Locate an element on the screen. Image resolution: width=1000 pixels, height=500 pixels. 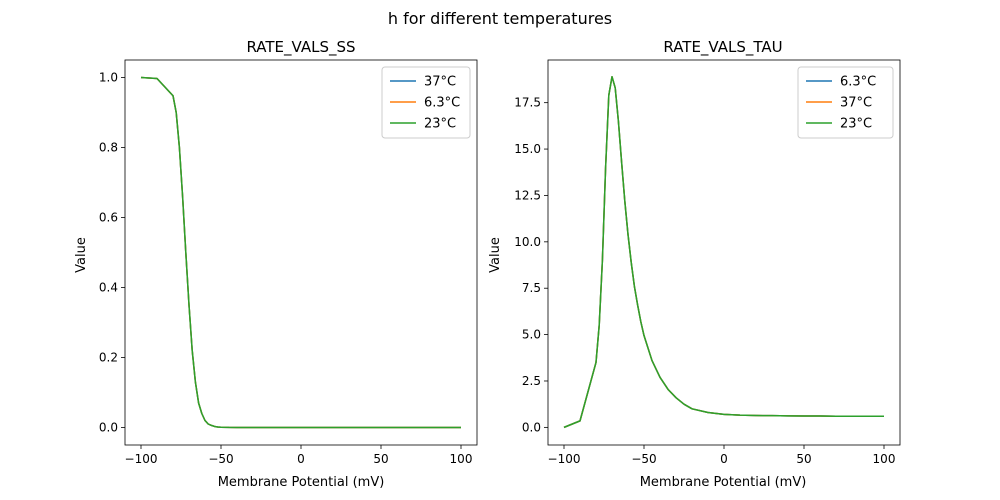
y-tick-label: 17.5 is located at coordinates (527, 103).